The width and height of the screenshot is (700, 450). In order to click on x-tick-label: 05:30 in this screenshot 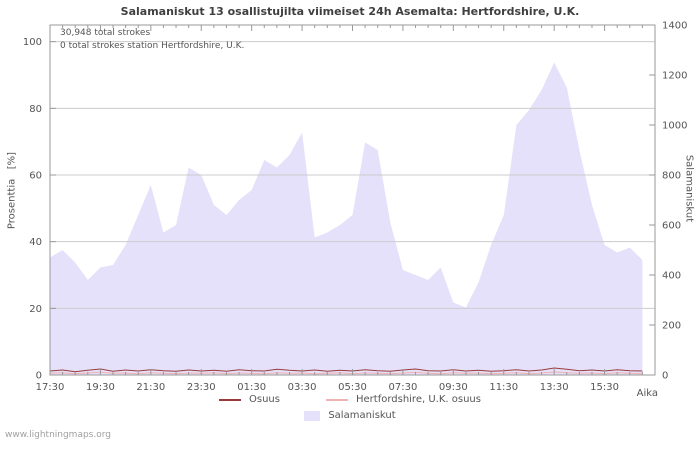, I will do `click(352, 387)`.